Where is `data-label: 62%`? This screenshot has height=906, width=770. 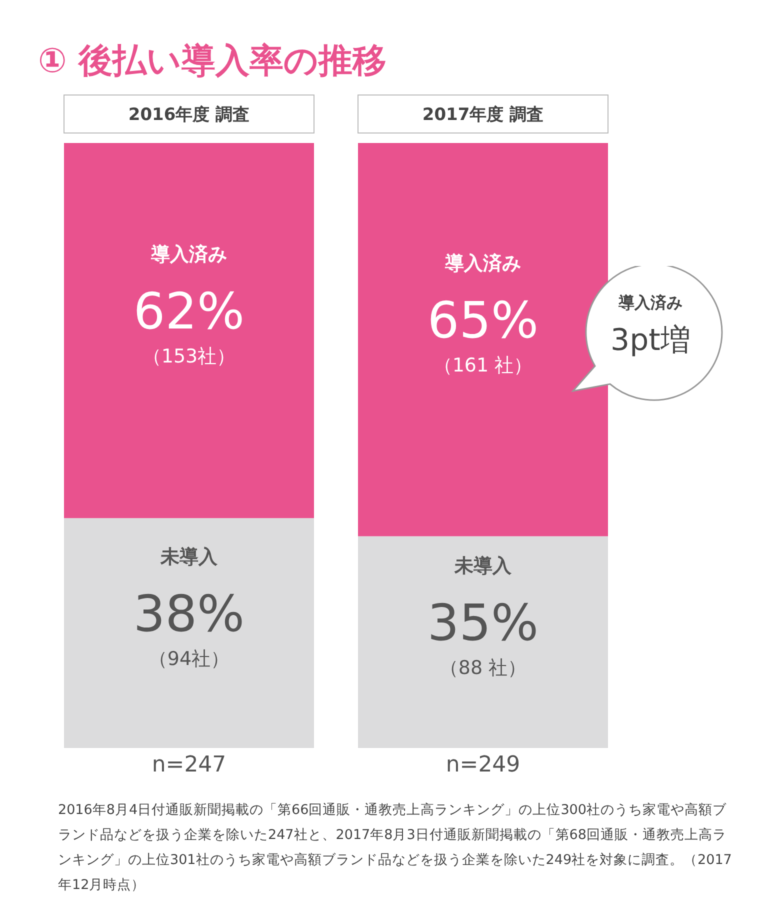 data-label: 62% is located at coordinates (189, 311).